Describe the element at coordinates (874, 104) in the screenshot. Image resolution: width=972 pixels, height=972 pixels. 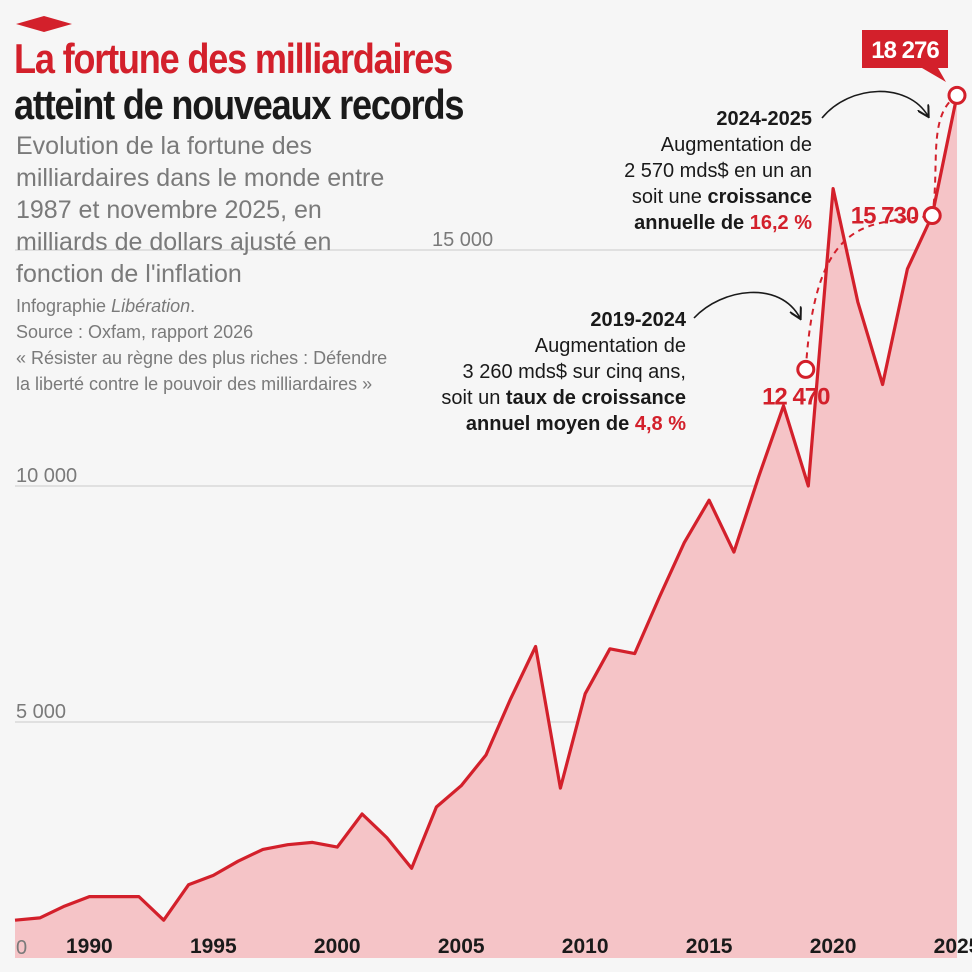
I see `arrow-2024-2025` at that location.